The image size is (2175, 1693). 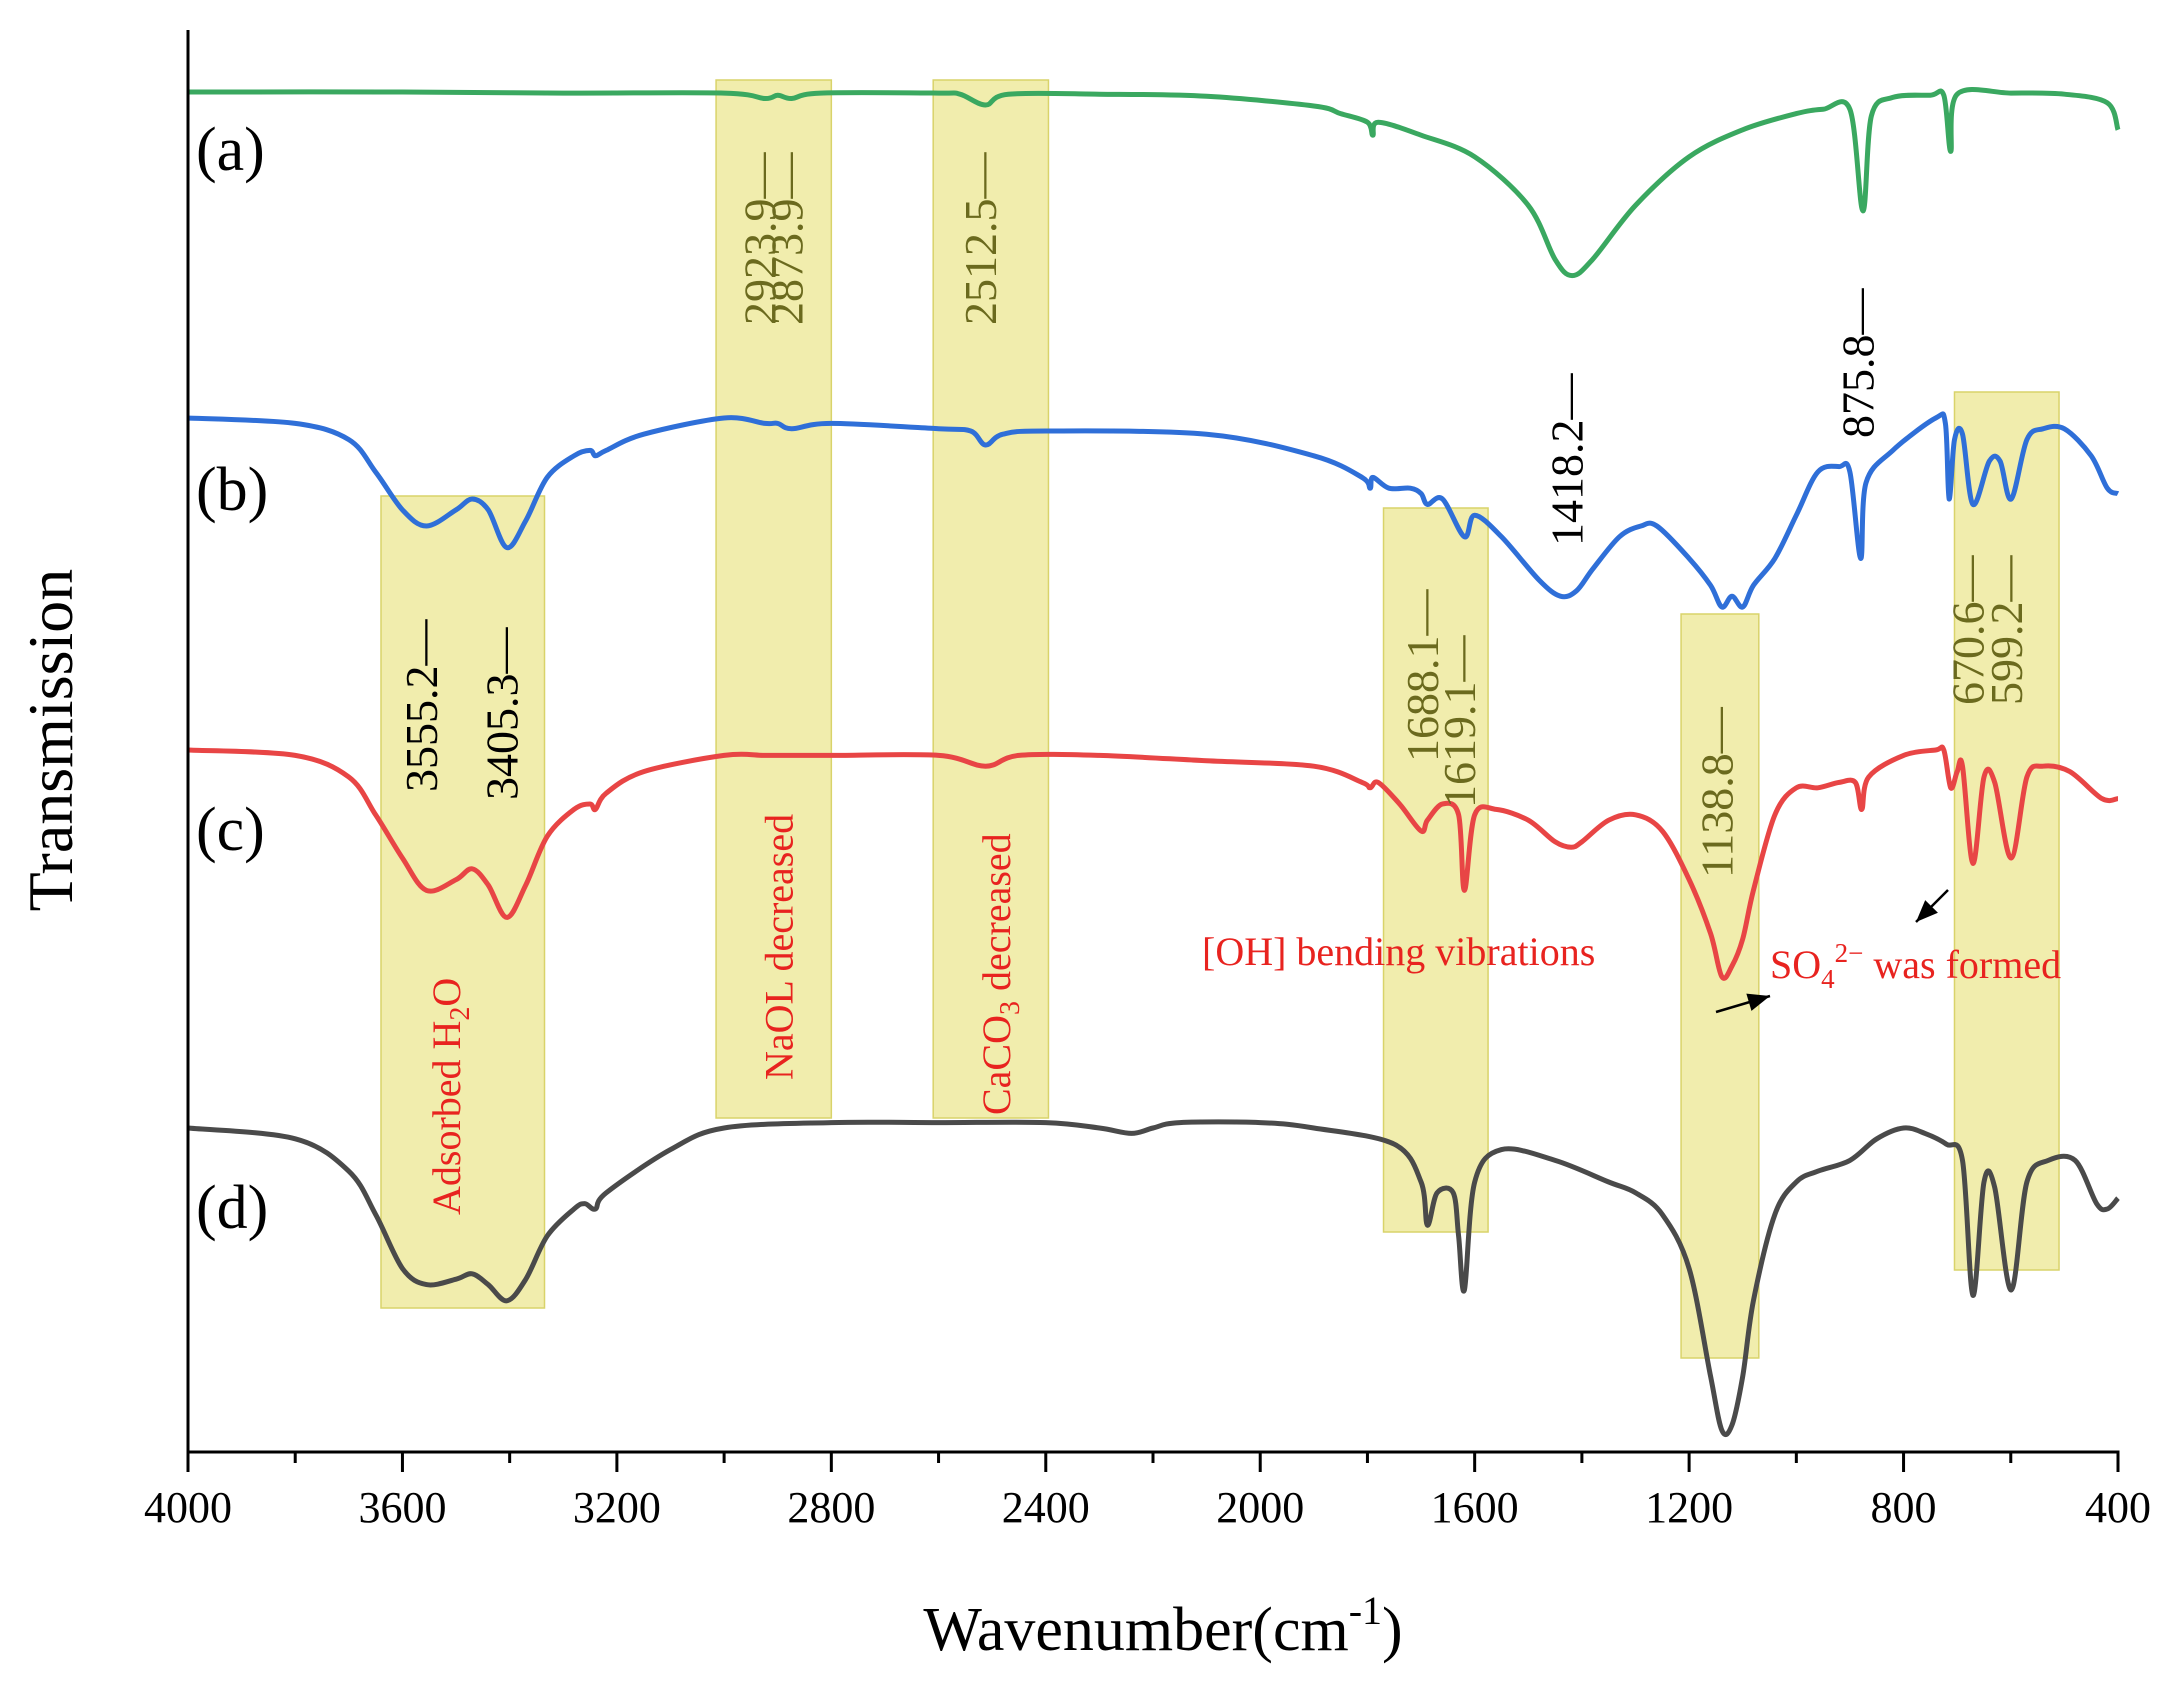 What do you see at coordinates (1758, 1002) in the screenshot?
I see `arrow-to-so4-head` at bounding box center [1758, 1002].